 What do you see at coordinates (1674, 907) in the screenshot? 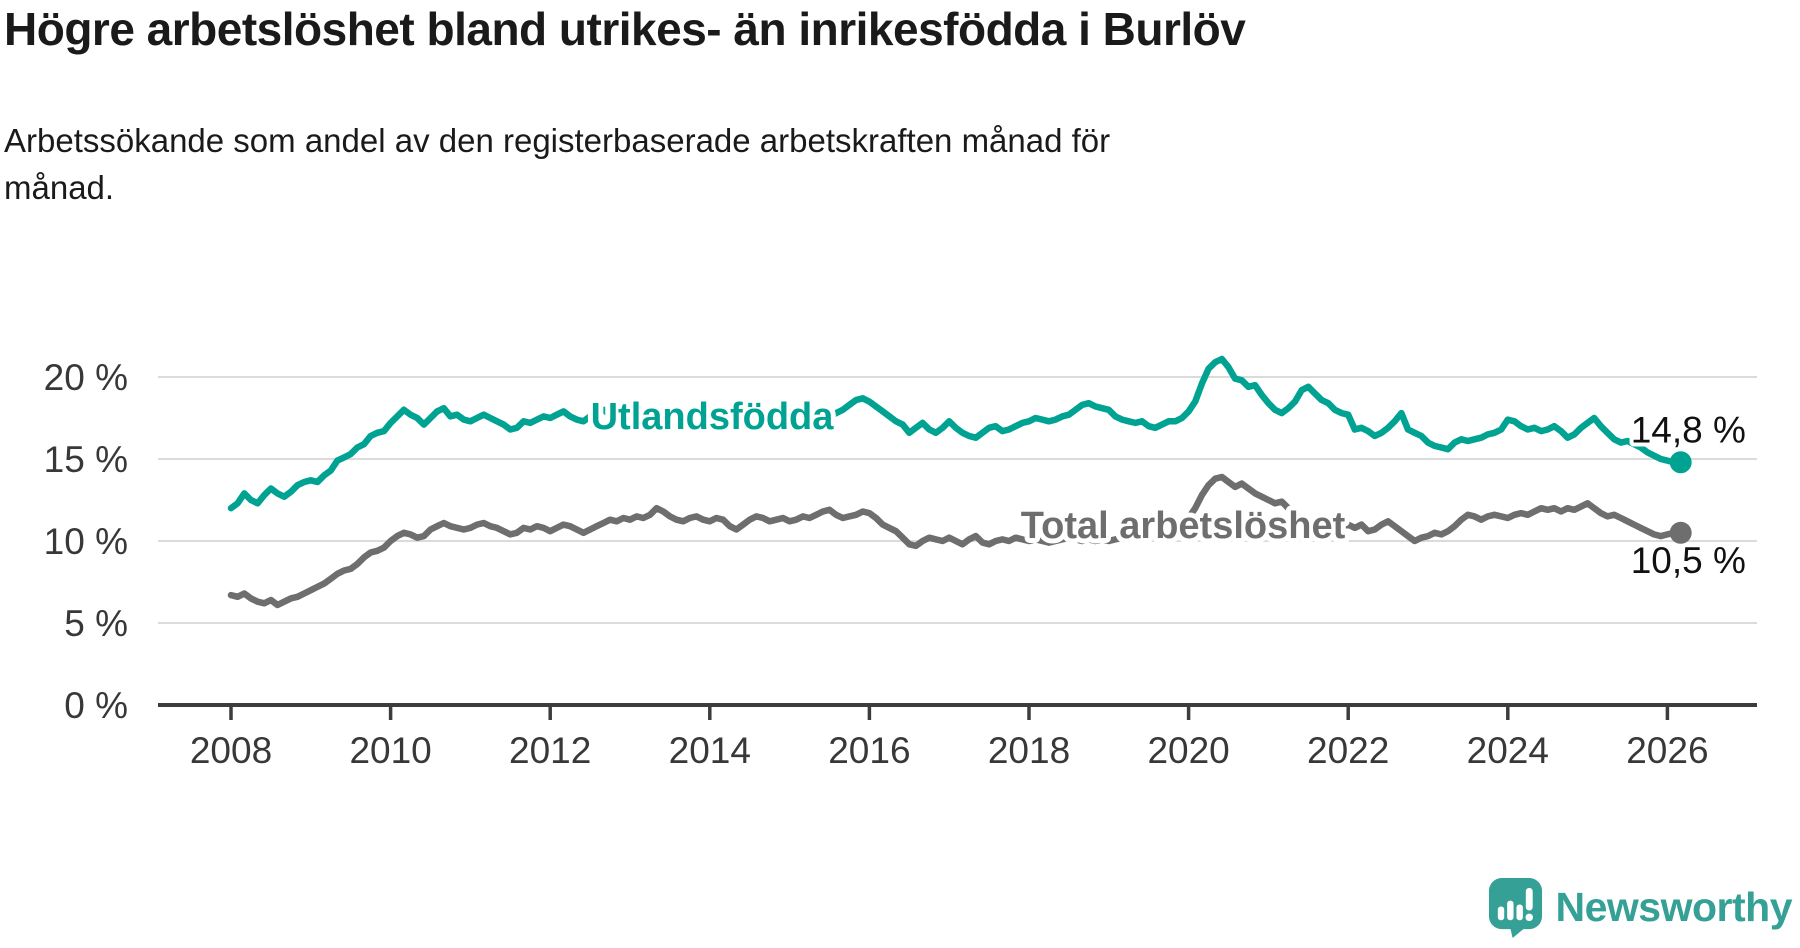
I see `newsworthy-wordmark: Newsworthy` at bounding box center [1674, 907].